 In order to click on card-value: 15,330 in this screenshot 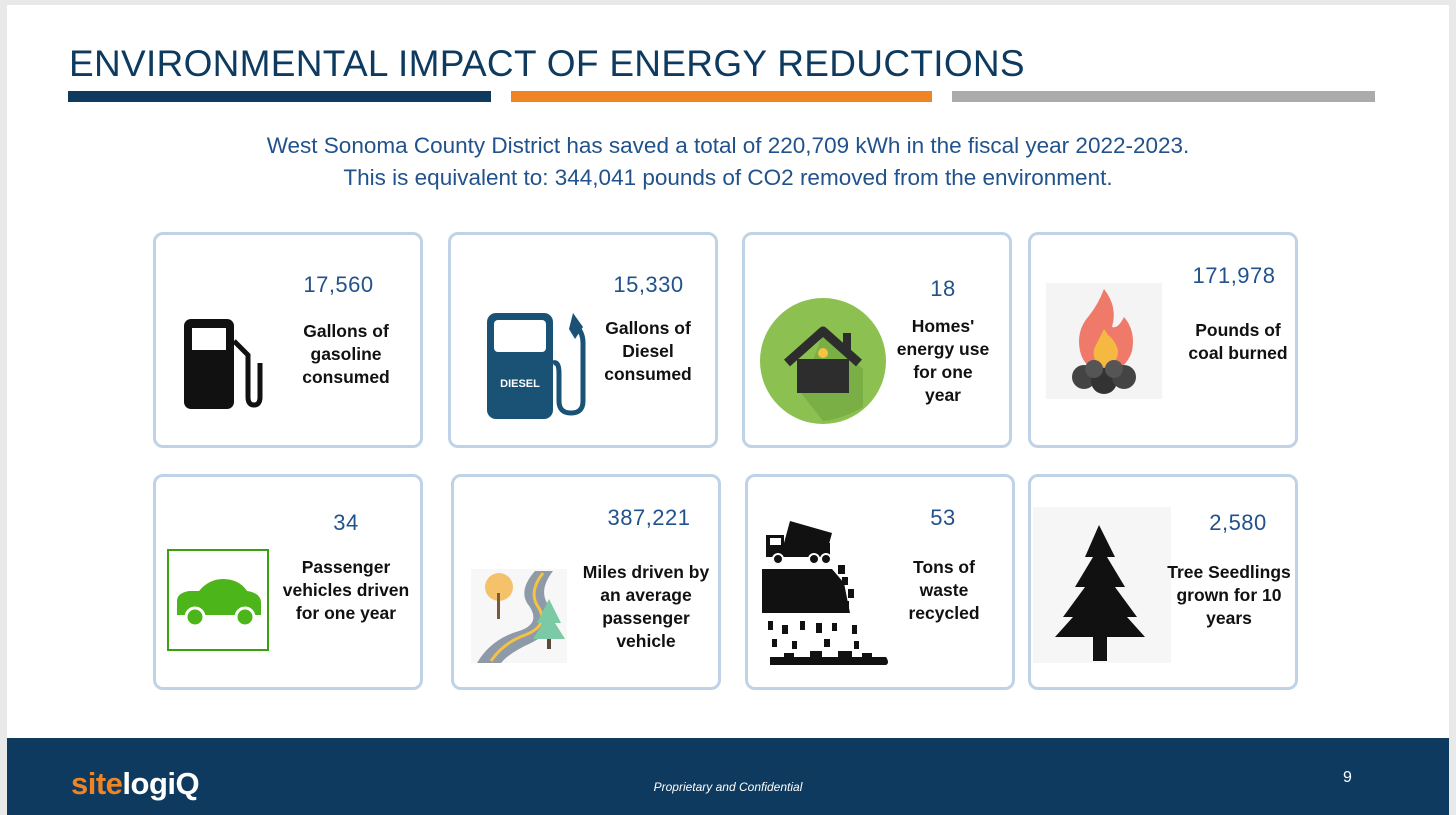, I will do `click(648, 284)`.